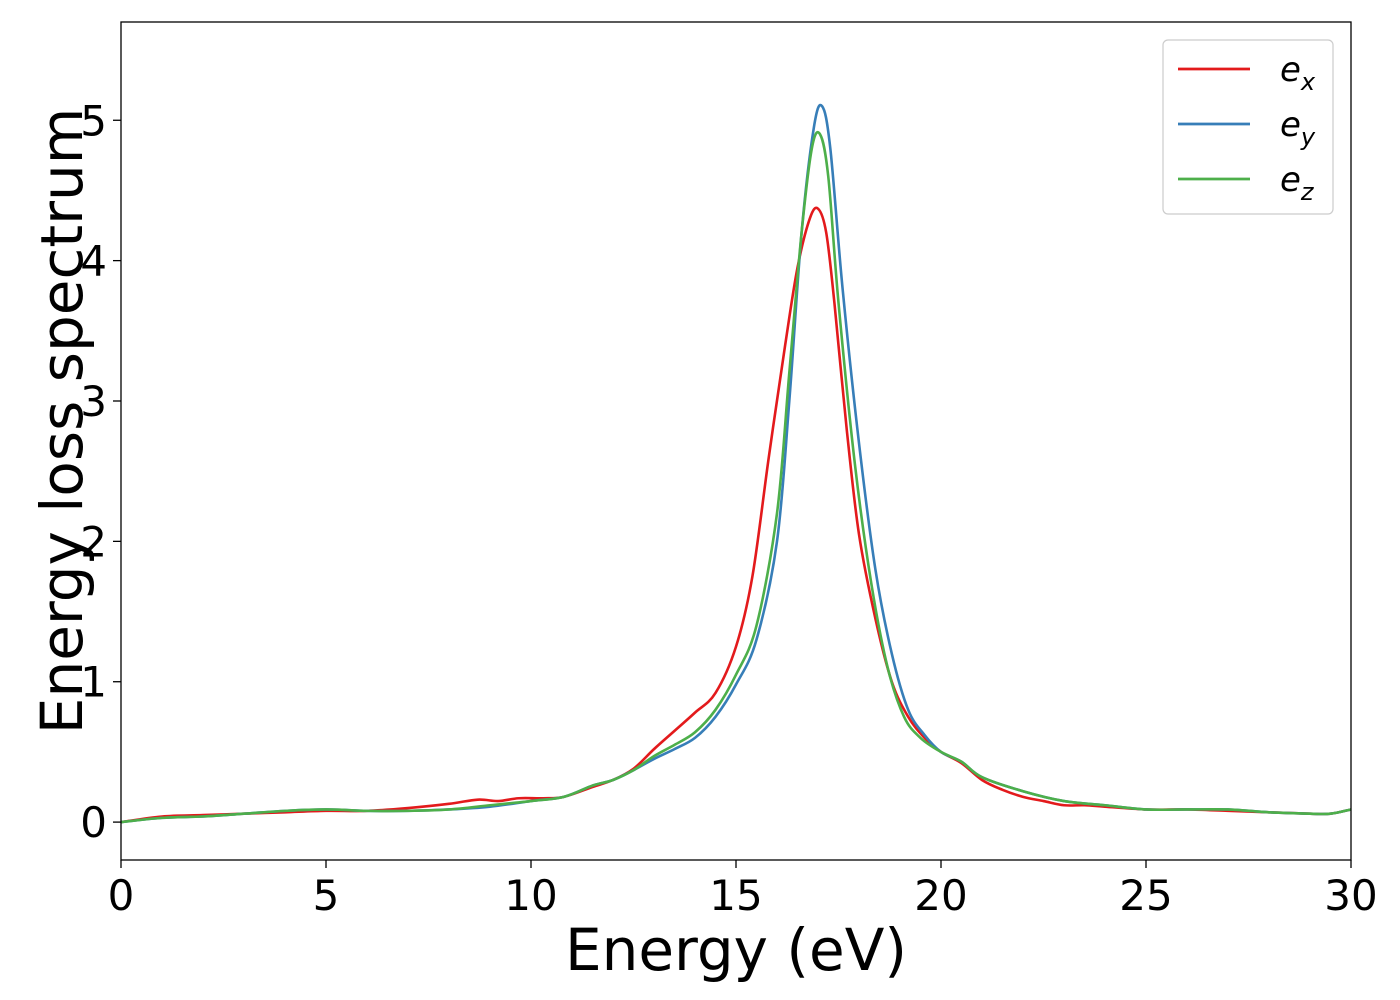 This screenshot has width=1400, height=1000. I want to click on legend: ex ey ez, so click(1248, 127).